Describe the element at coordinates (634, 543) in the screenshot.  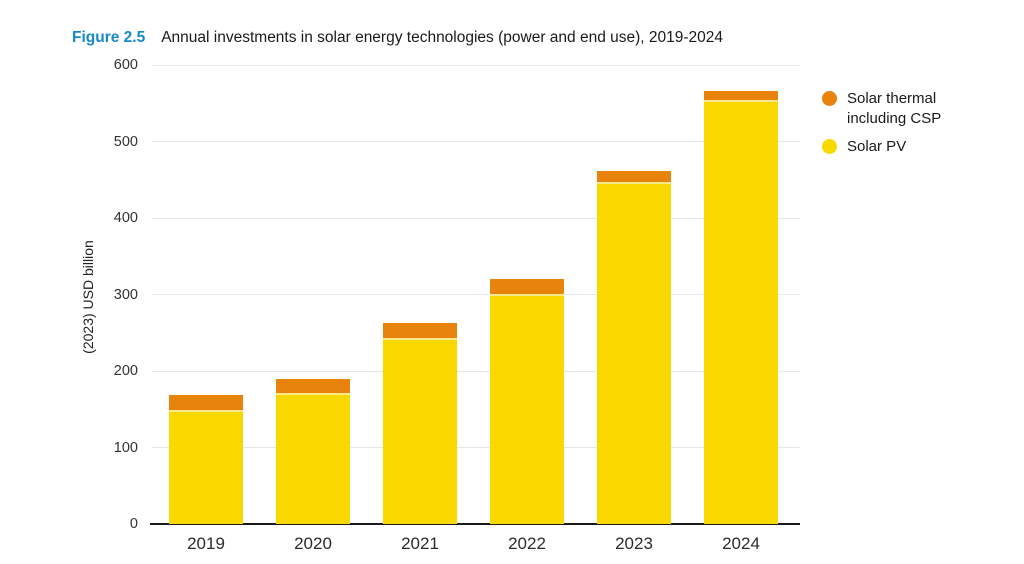
I see `x-tick-label-2023: 2023` at that location.